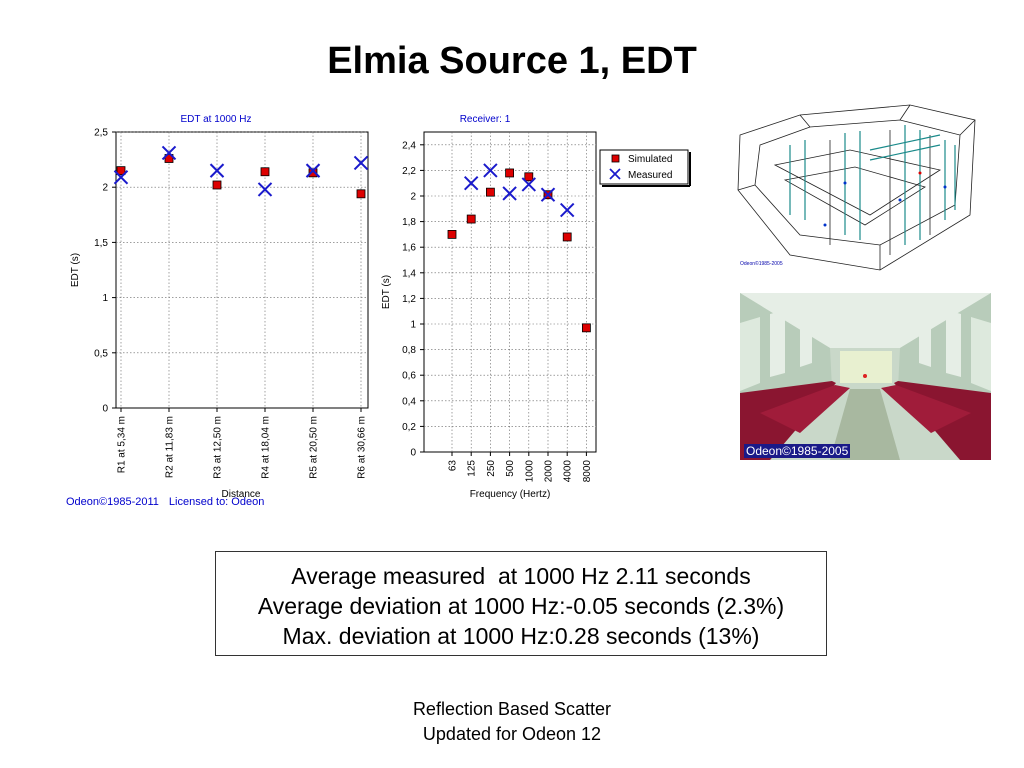  What do you see at coordinates (409, 427) in the screenshot?
I see `y-tick-label: 0,2` at bounding box center [409, 427].